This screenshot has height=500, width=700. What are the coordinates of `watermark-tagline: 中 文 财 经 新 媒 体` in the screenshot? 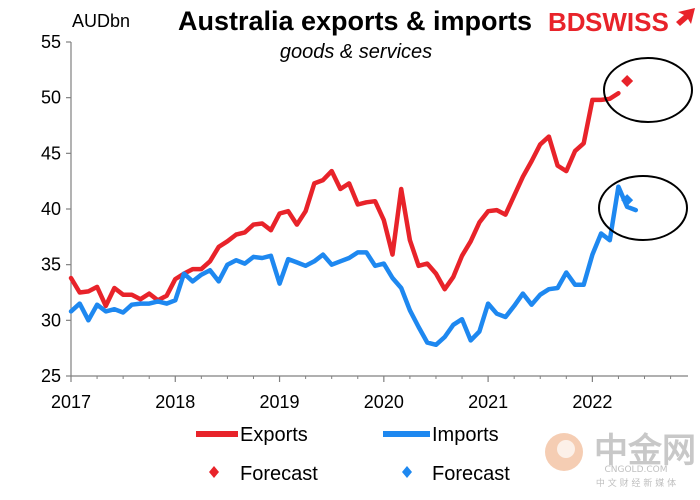 It's located at (636, 483).